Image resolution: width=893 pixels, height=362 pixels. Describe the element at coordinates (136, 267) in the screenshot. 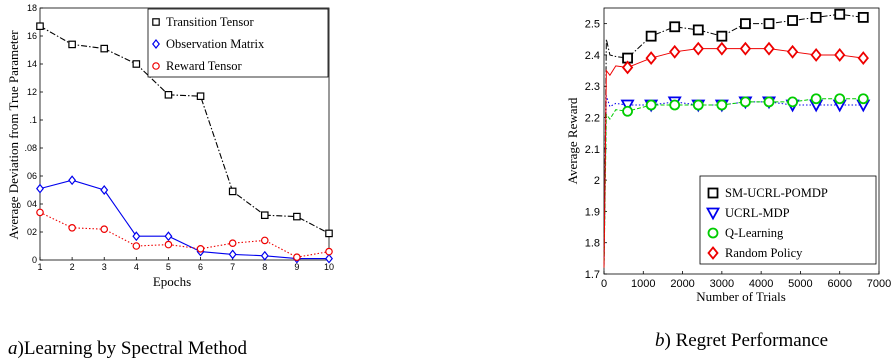

I see `chart-a-xtick-label: 4` at that location.